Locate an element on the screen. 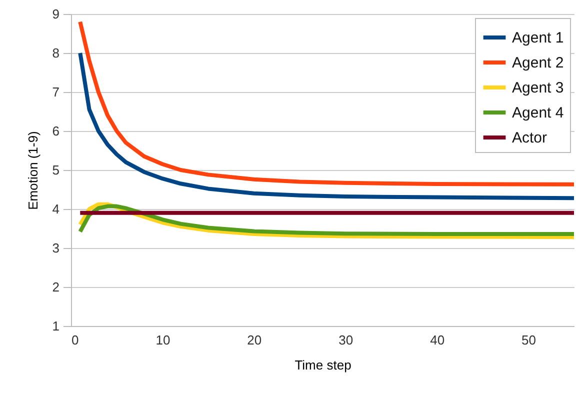  legend-label: Actor is located at coordinates (530, 138).